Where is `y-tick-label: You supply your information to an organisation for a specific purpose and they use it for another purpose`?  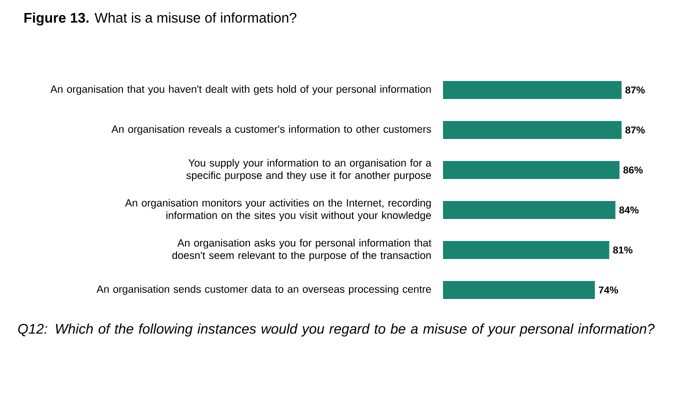 y-tick-label: You supply your information to an organisation for a specific purpose and they use it for another purpose is located at coordinates (309, 170).